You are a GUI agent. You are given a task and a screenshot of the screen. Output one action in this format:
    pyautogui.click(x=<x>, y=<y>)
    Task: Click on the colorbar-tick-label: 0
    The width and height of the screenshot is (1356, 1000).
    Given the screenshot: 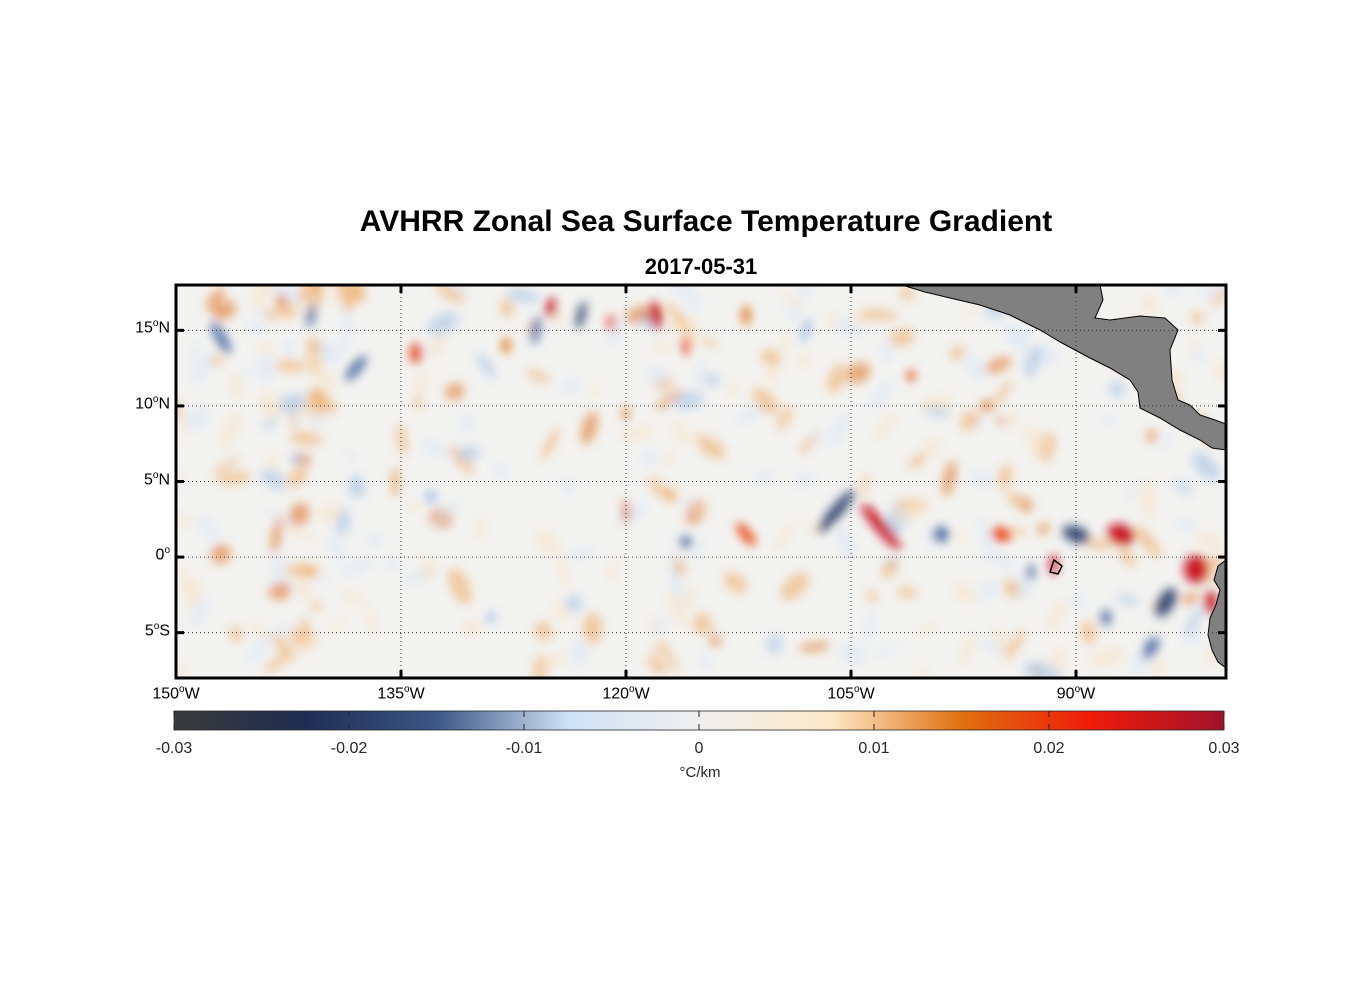 What is the action you would take?
    pyautogui.click(x=699, y=748)
    